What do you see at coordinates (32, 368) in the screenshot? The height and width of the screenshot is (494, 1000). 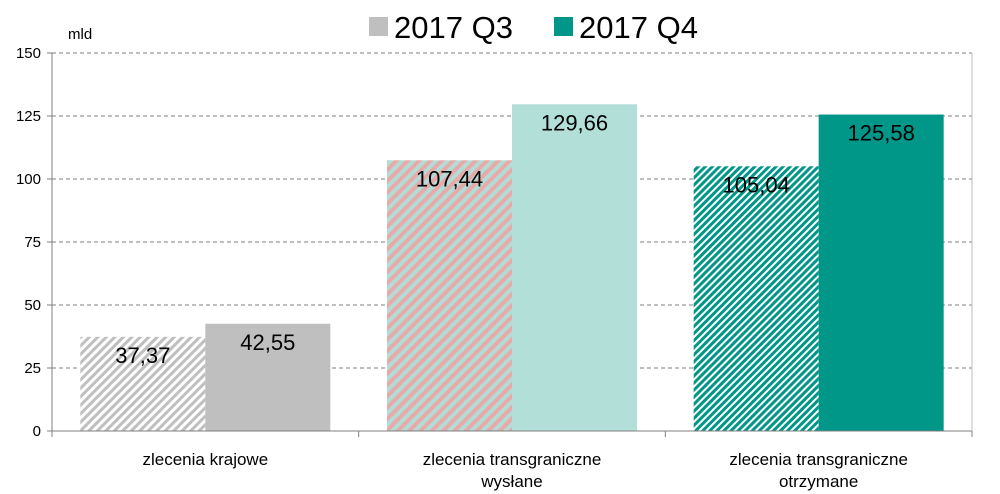 I see `y-tick-label: 25` at bounding box center [32, 368].